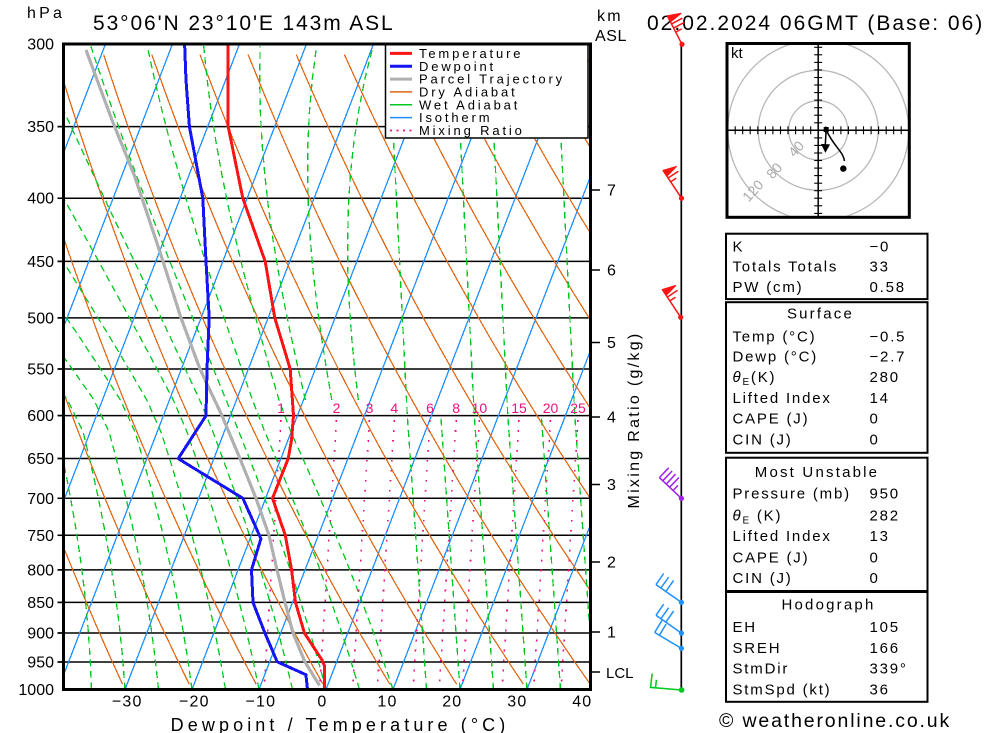 This screenshot has height=733, width=1000. What do you see at coordinates (755, 378) in the screenshot?
I see `svg-text: θE(K)` at bounding box center [755, 378].